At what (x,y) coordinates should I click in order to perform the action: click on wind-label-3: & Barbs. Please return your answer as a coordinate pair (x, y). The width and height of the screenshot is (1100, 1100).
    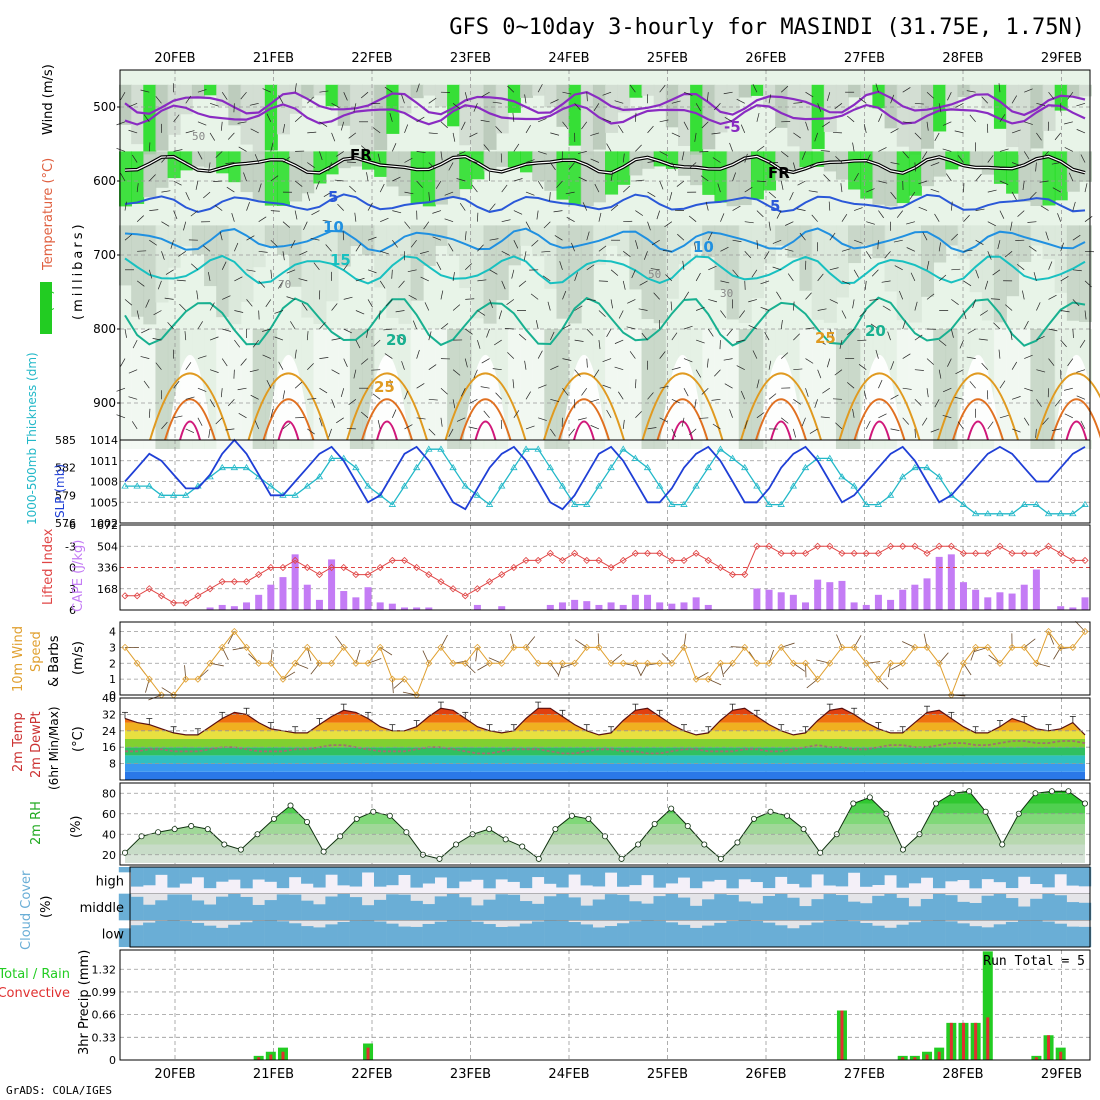
    Looking at the image, I should click on (54, 661).